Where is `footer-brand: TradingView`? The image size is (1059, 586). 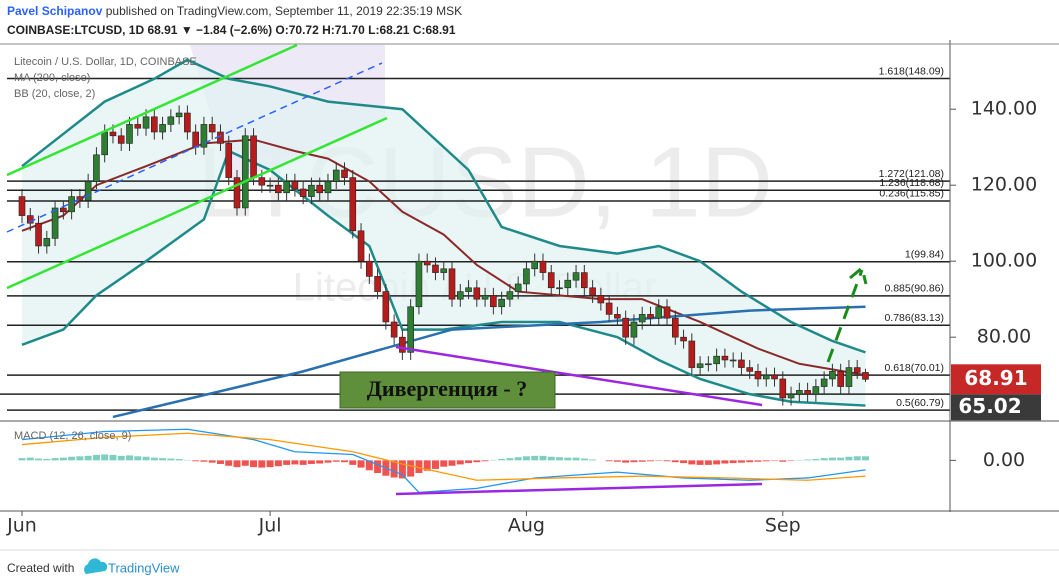 footer-brand: TradingView is located at coordinates (144, 567).